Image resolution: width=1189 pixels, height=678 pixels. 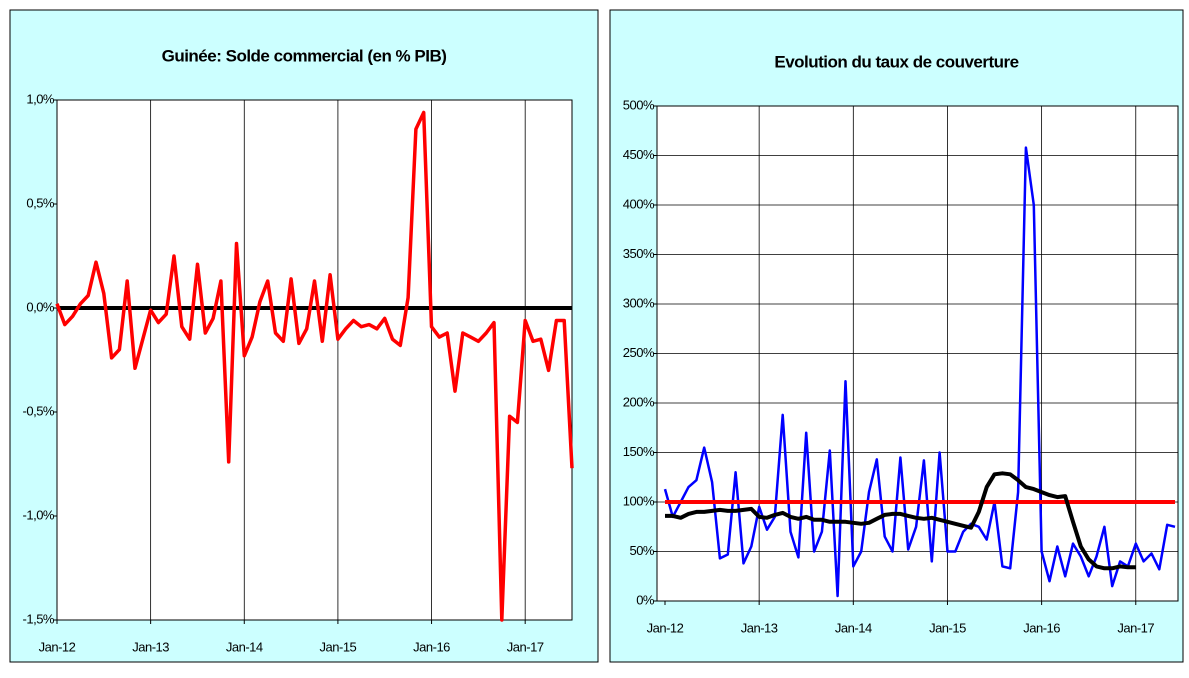 I want to click on y-tick-label: -1,5%, so click(x=39, y=618).